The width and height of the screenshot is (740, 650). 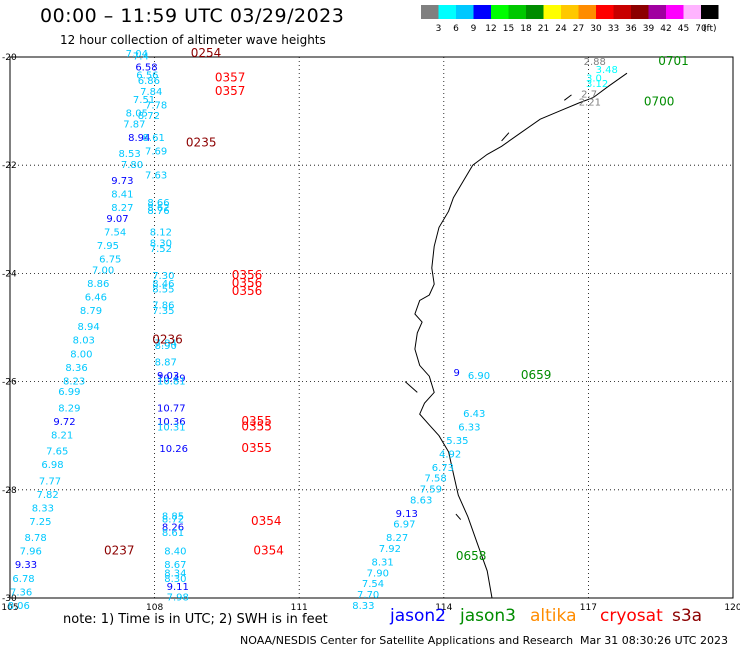 I want to click on wave-height-label: 8.87, so click(x=166, y=362).